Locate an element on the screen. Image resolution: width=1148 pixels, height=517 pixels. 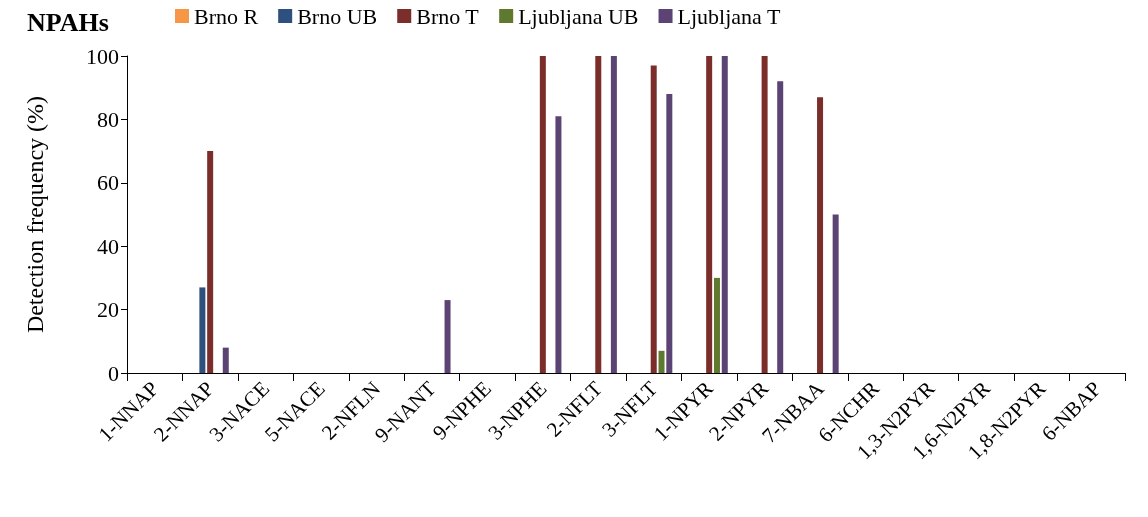
y-tick-label: 60 is located at coordinates (108, 183).